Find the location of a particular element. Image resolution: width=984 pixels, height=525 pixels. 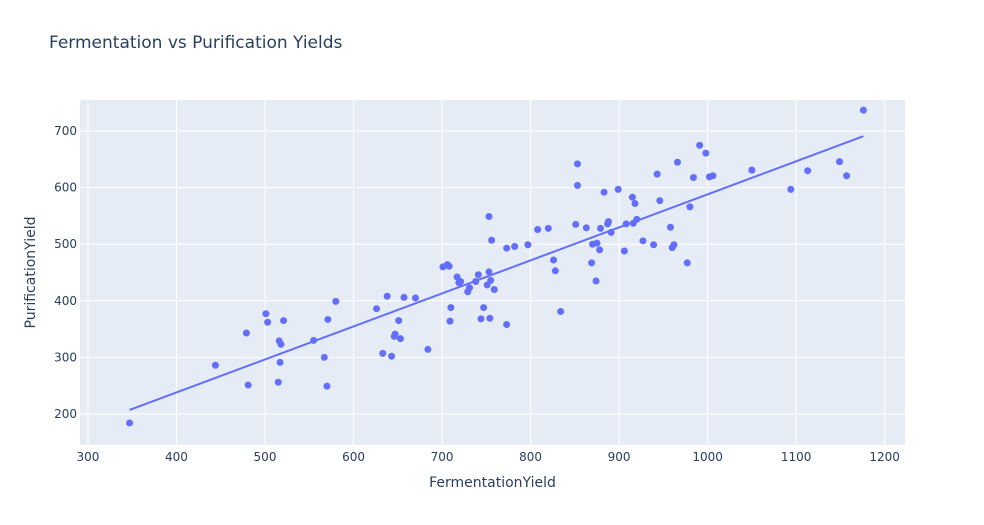

x-axis-title: FermentationYield is located at coordinates (492, 483).